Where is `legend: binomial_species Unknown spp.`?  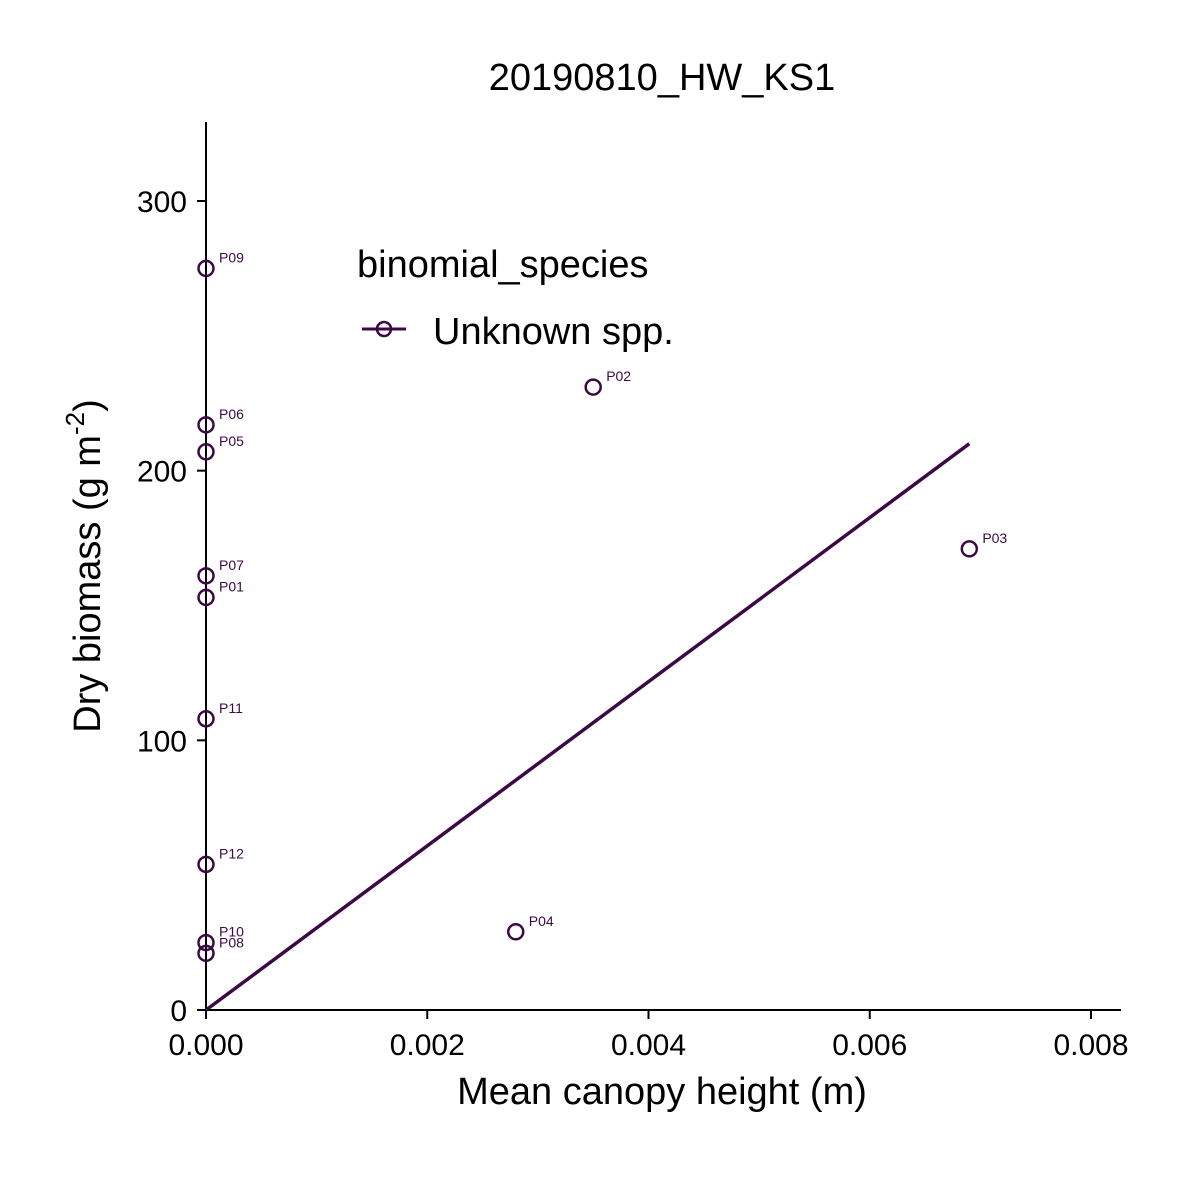
legend: binomial_species Unknown spp. is located at coordinates (515, 298).